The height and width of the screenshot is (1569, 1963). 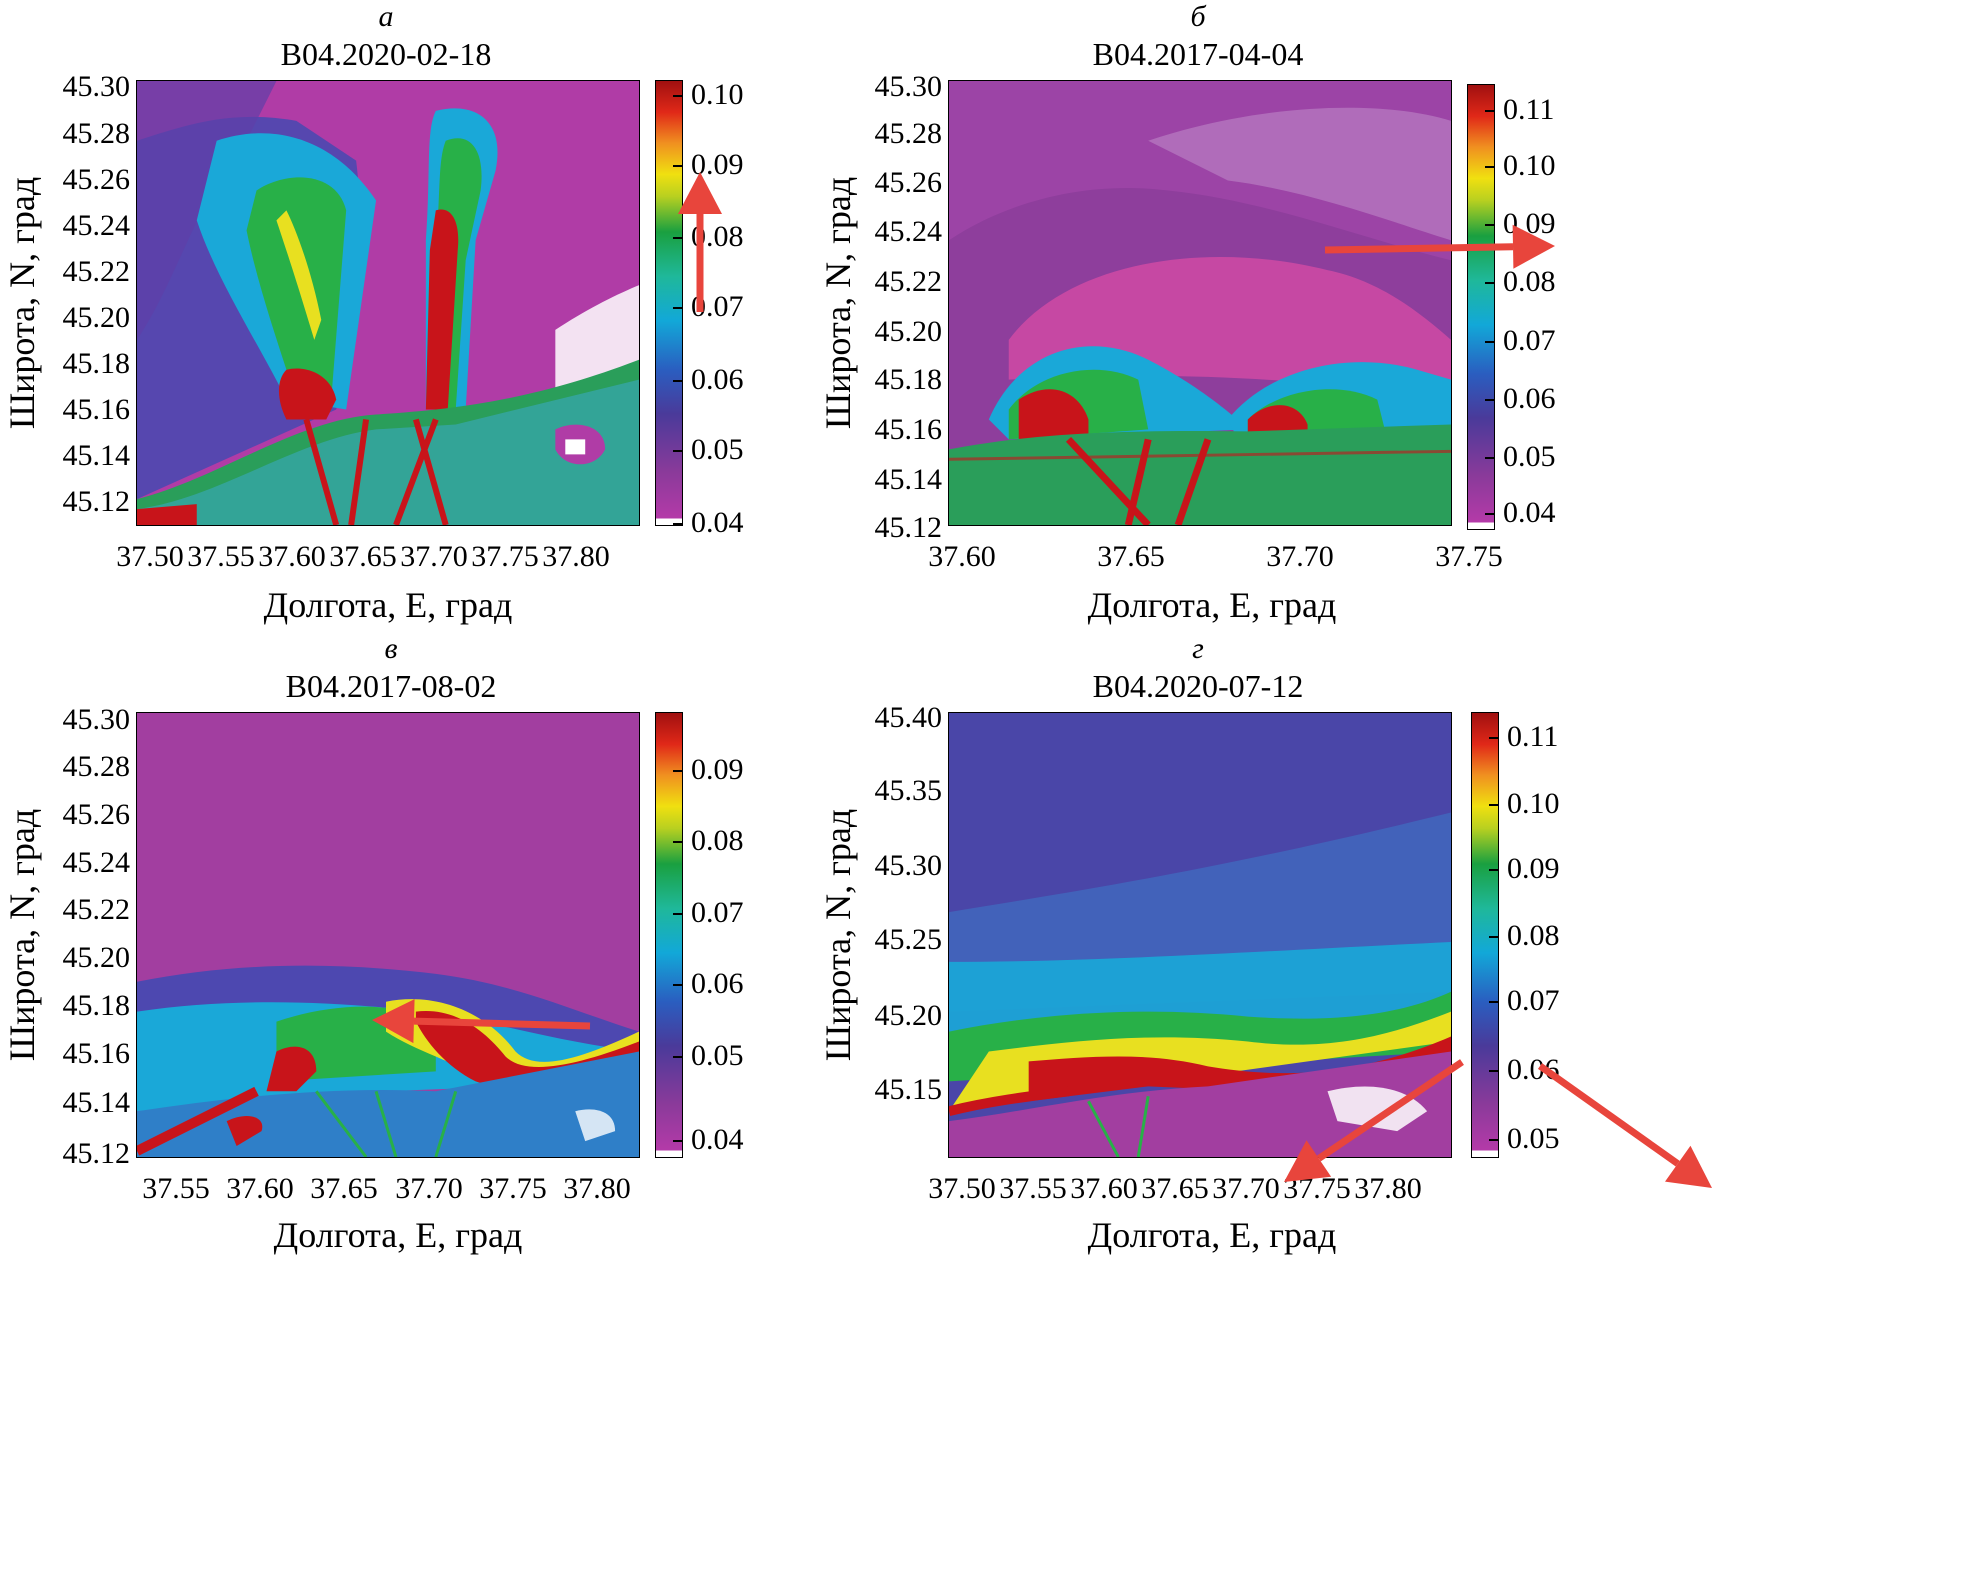 I want to click on y-tick-label: 45.35, so click(x=908, y=790).